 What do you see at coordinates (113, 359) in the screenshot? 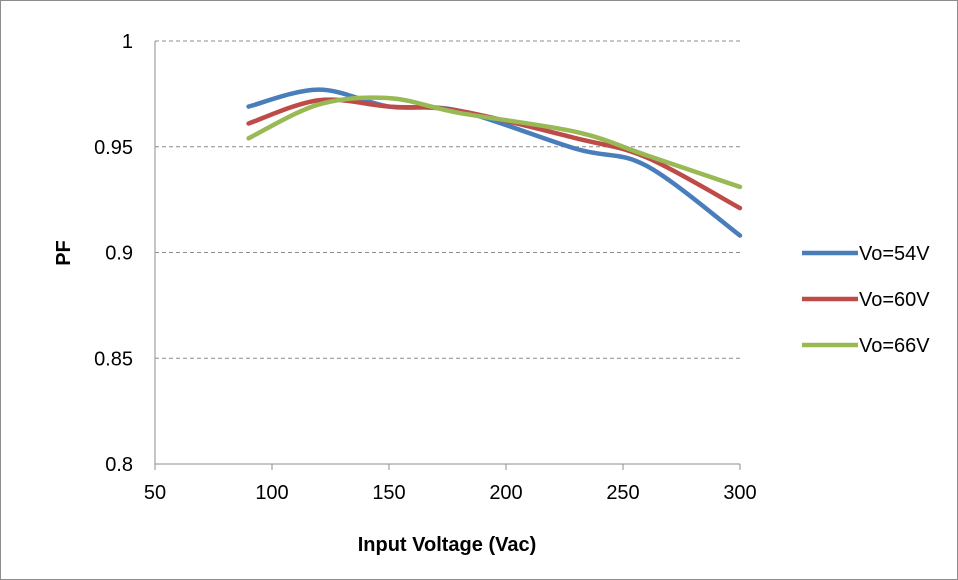
I see `y-tick-label: 0.85` at bounding box center [113, 359].